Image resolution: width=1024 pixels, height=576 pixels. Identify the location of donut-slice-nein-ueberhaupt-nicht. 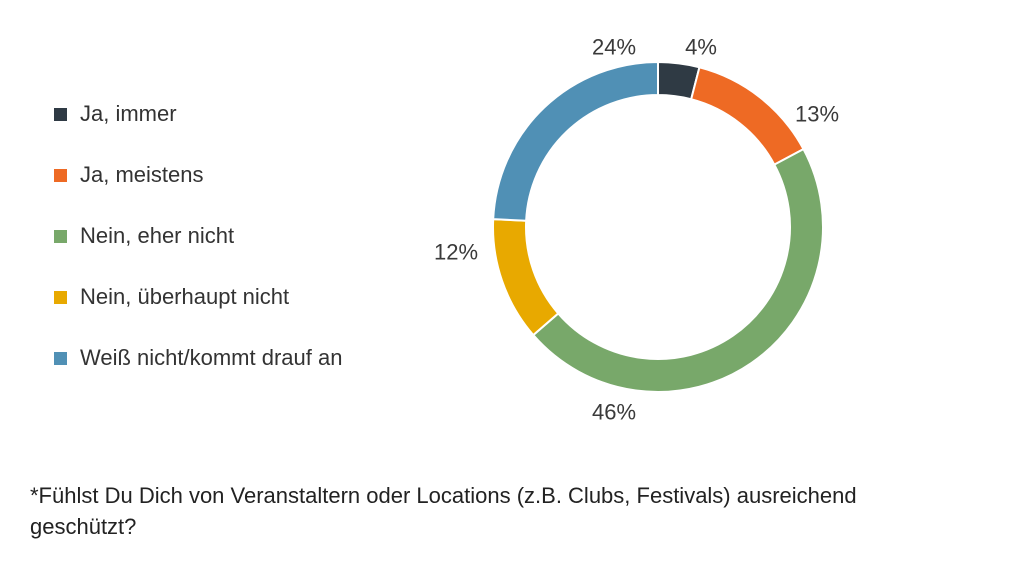
(526, 277).